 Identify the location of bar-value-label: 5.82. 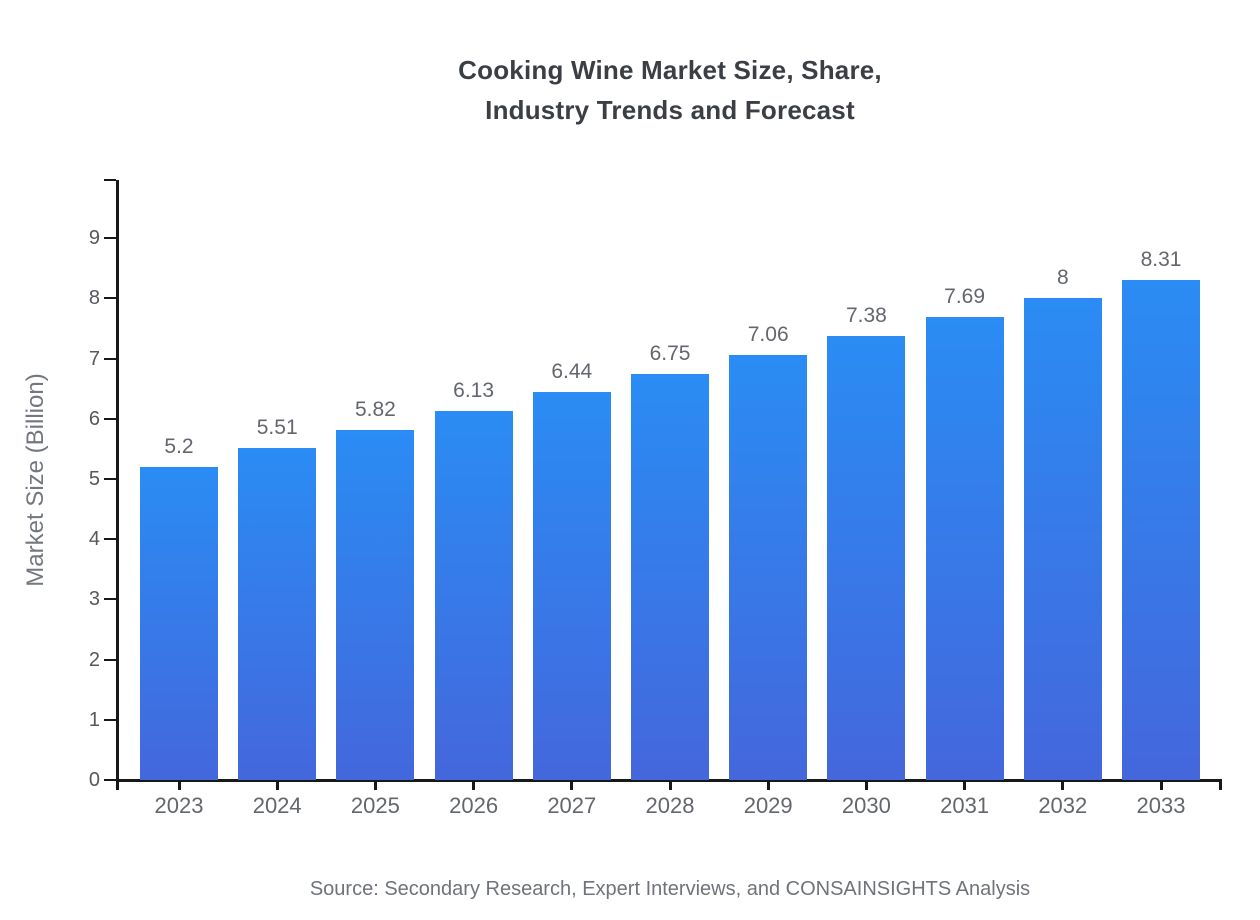
(375, 409).